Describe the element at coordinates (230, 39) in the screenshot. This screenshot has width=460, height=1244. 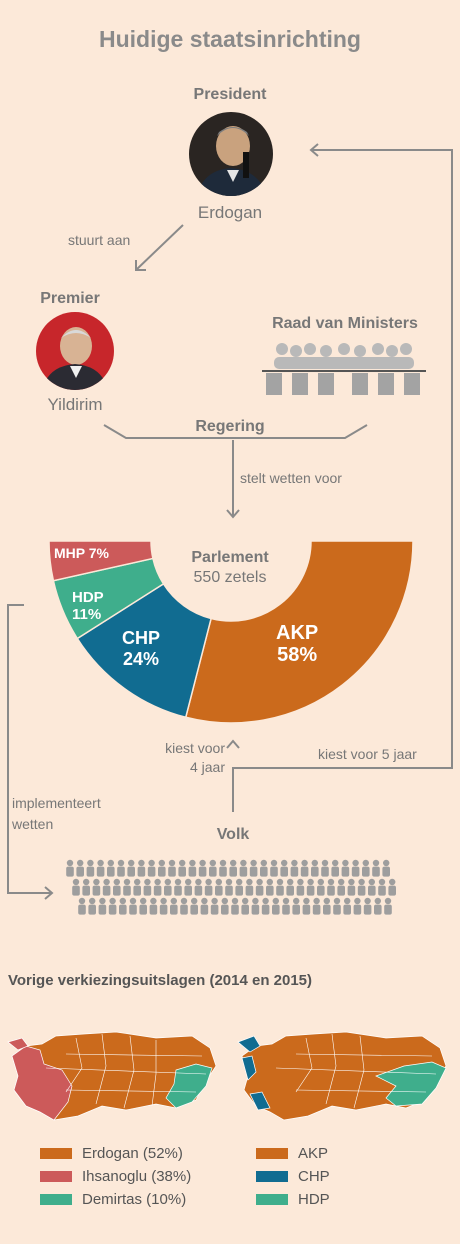
I see `page-title: Huidige staatsinrichting` at that location.